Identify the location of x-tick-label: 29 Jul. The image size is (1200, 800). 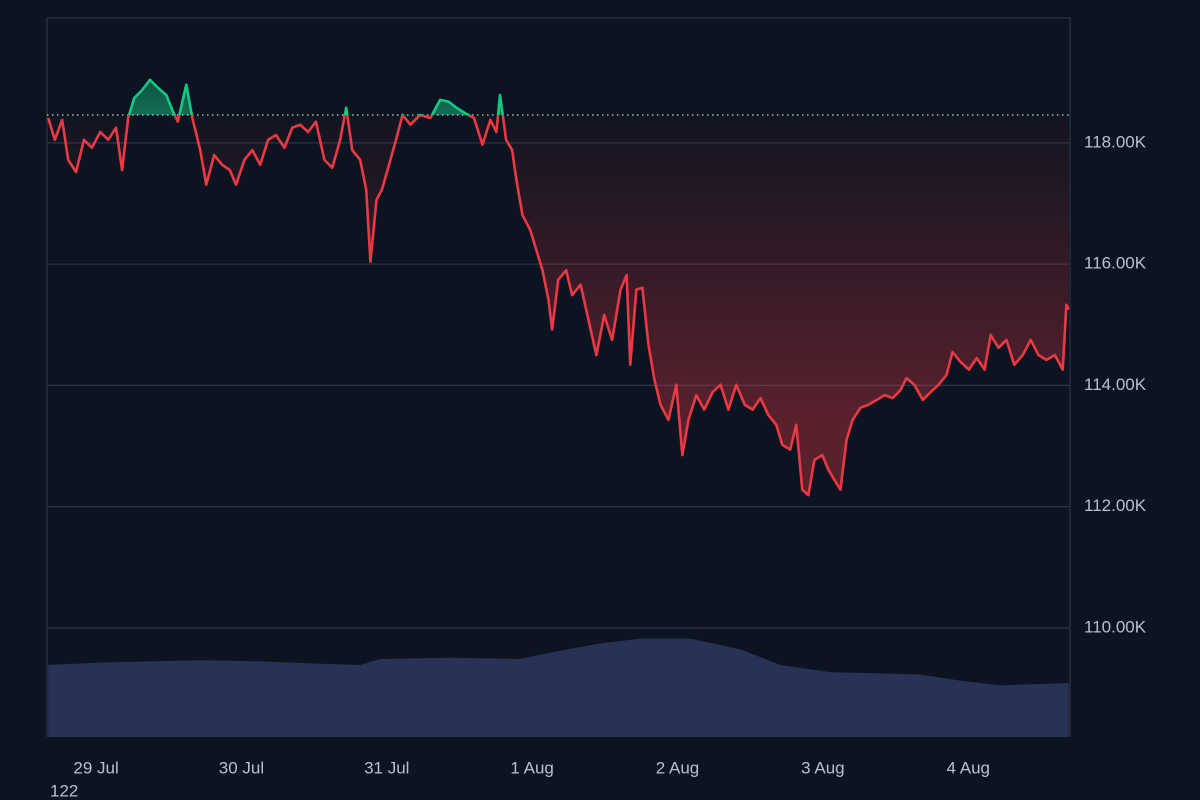
(95, 767).